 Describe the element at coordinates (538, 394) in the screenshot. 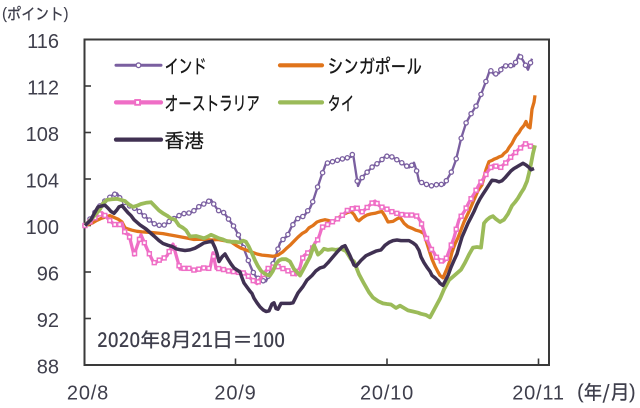

I see `svg-text: 20/11` at that location.